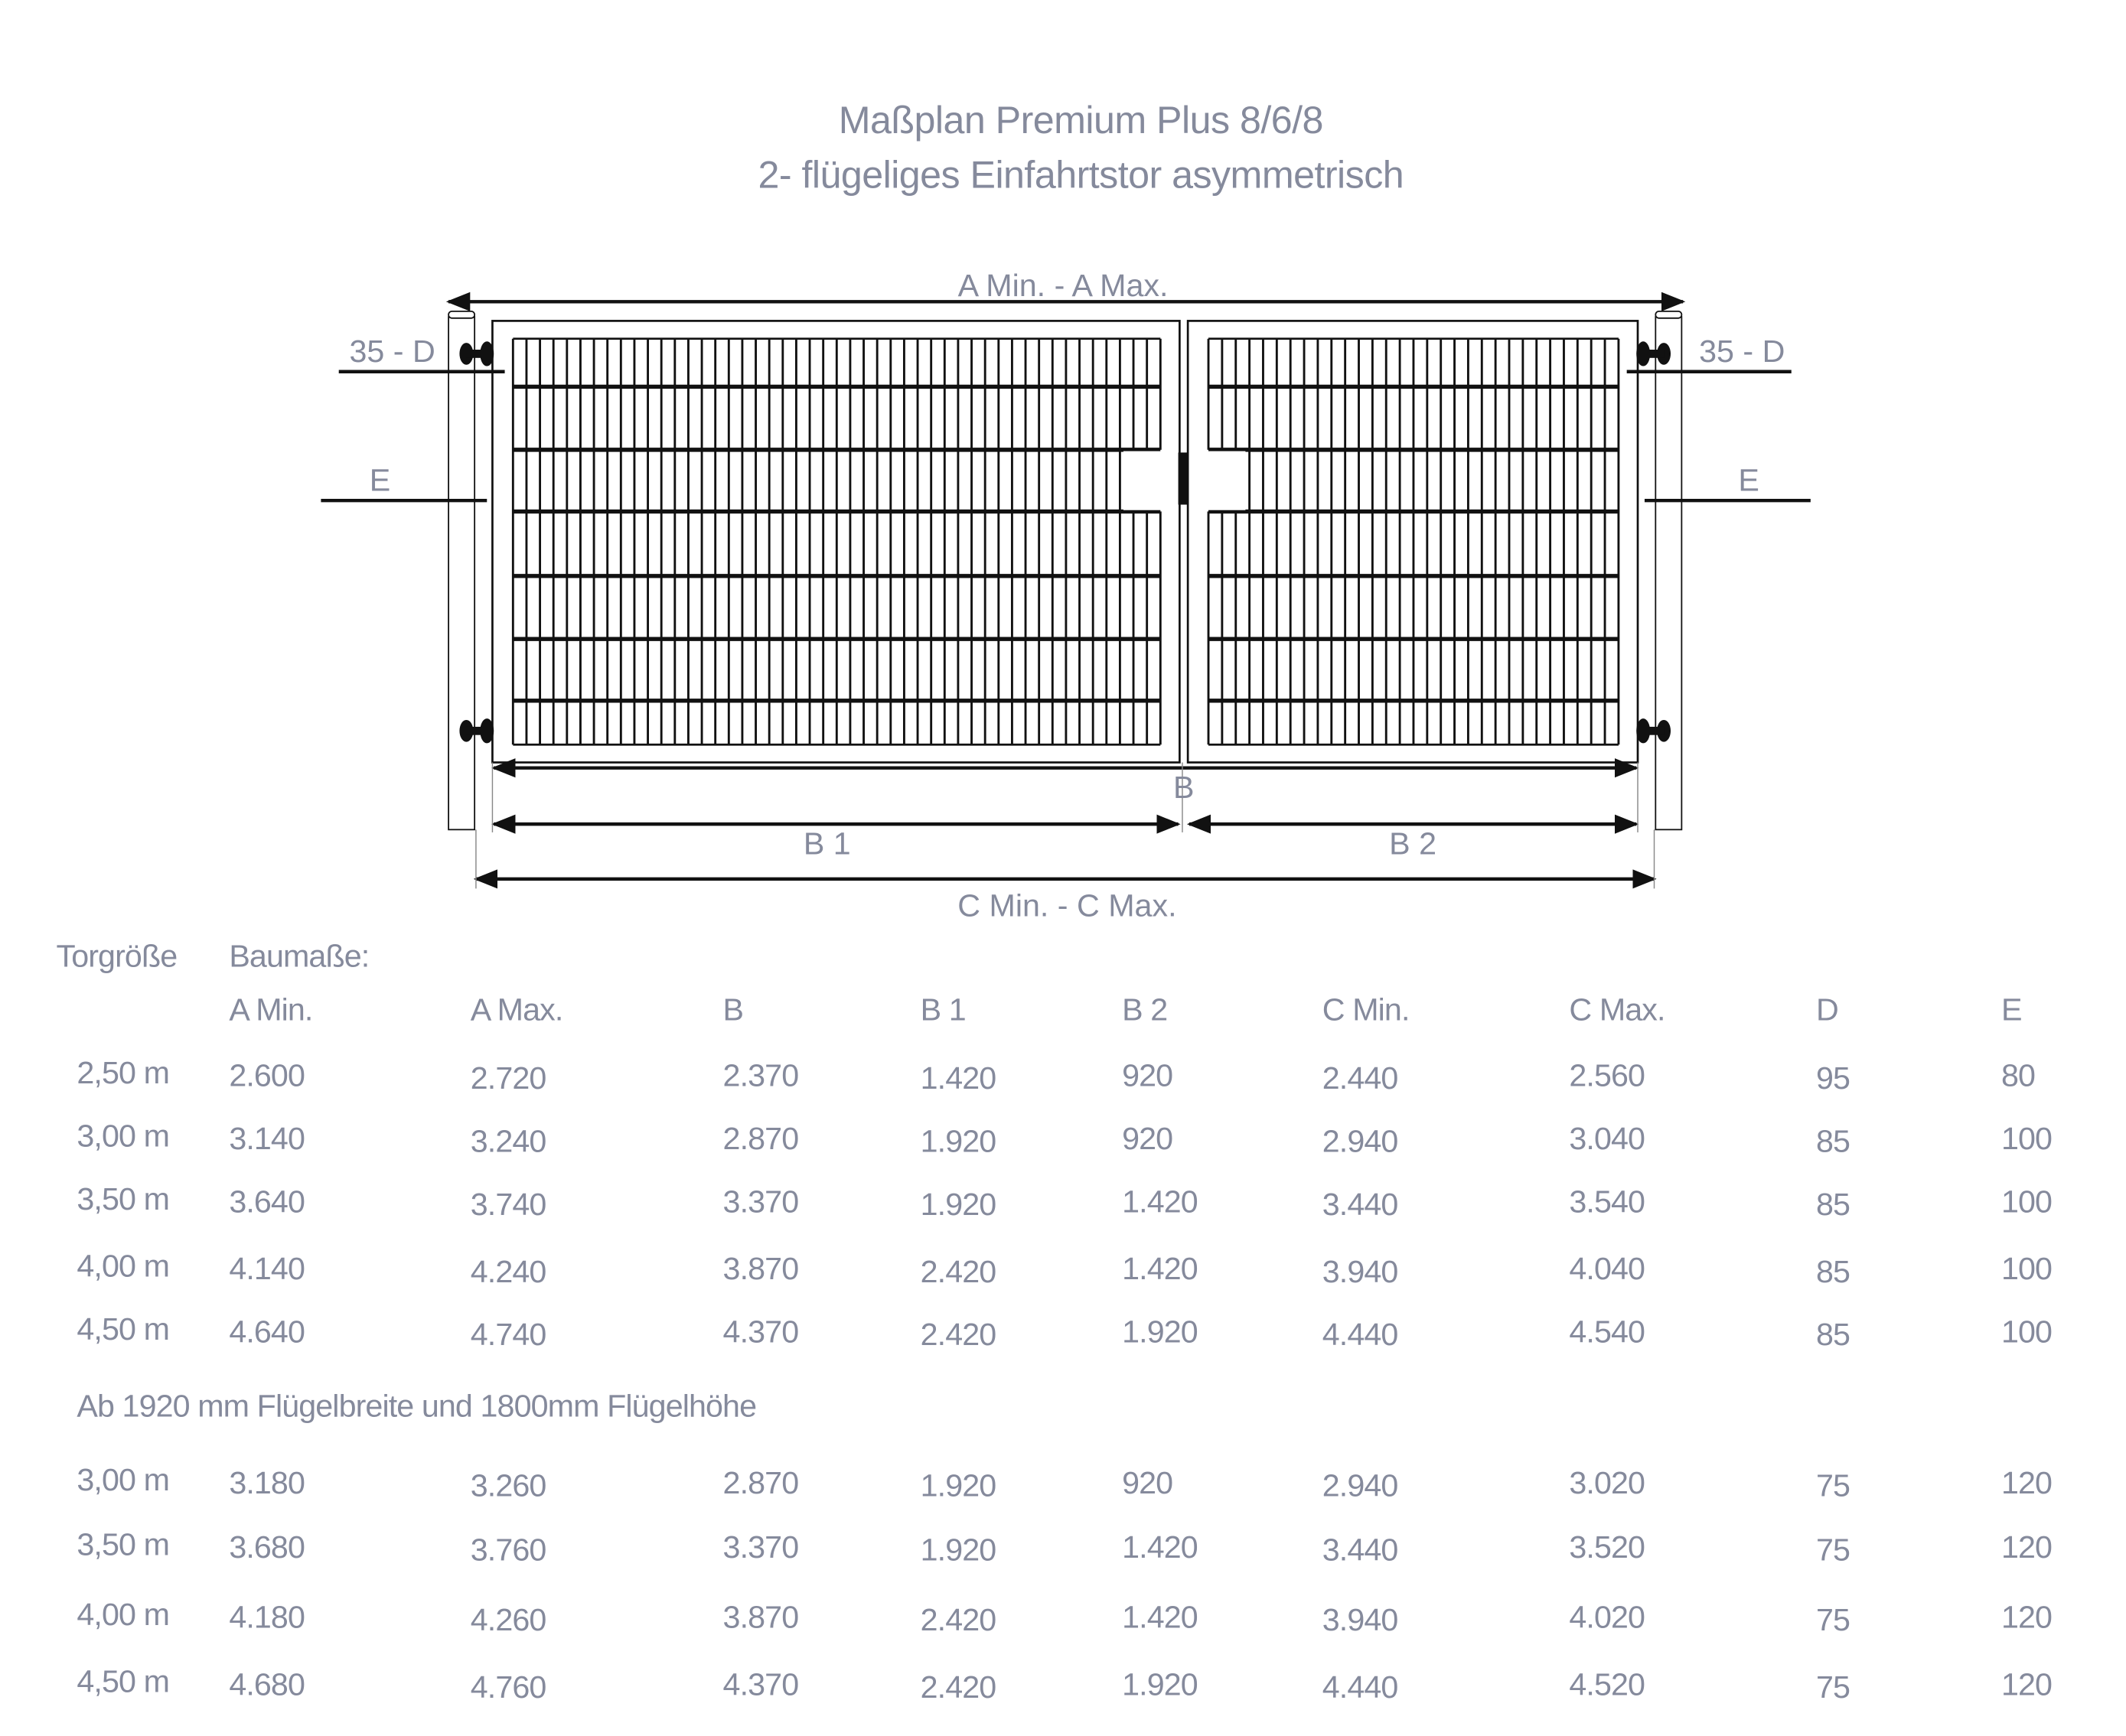  I want to click on column-header: C Min., so click(1366, 1009).